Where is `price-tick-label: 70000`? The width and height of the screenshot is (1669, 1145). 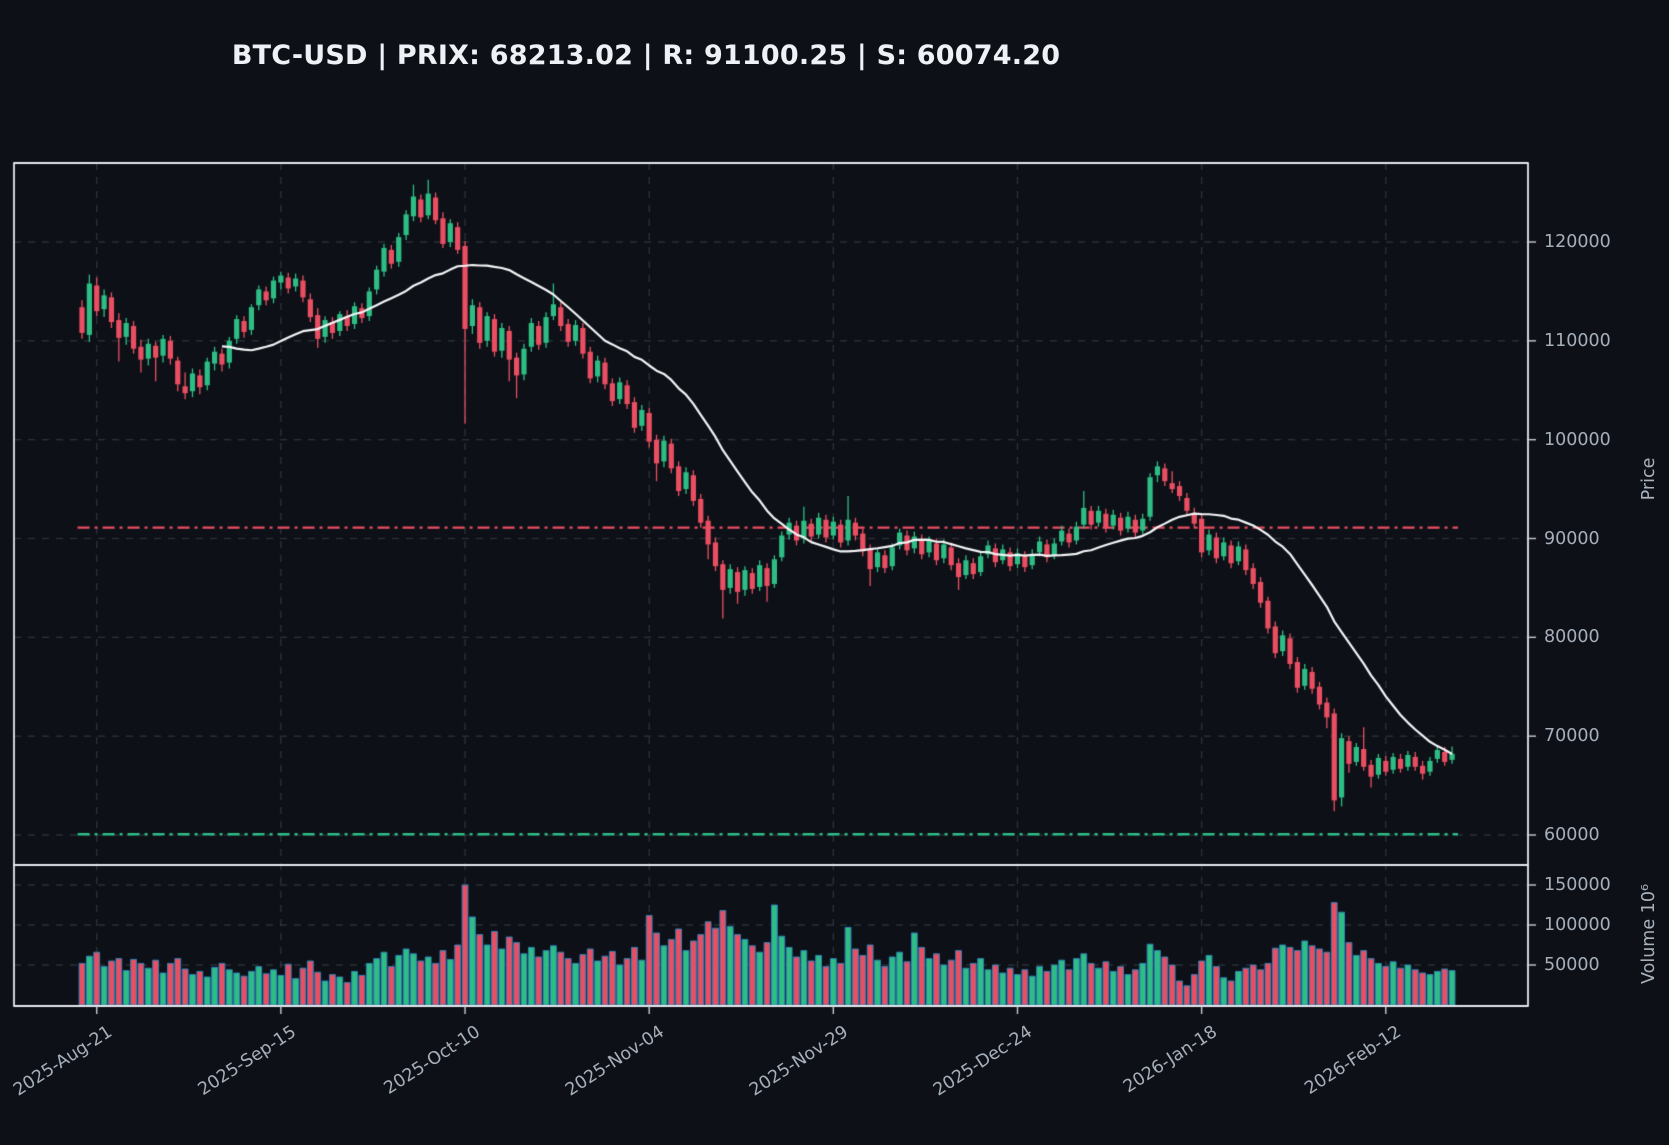
price-tick-label: 70000 is located at coordinates (1572, 736).